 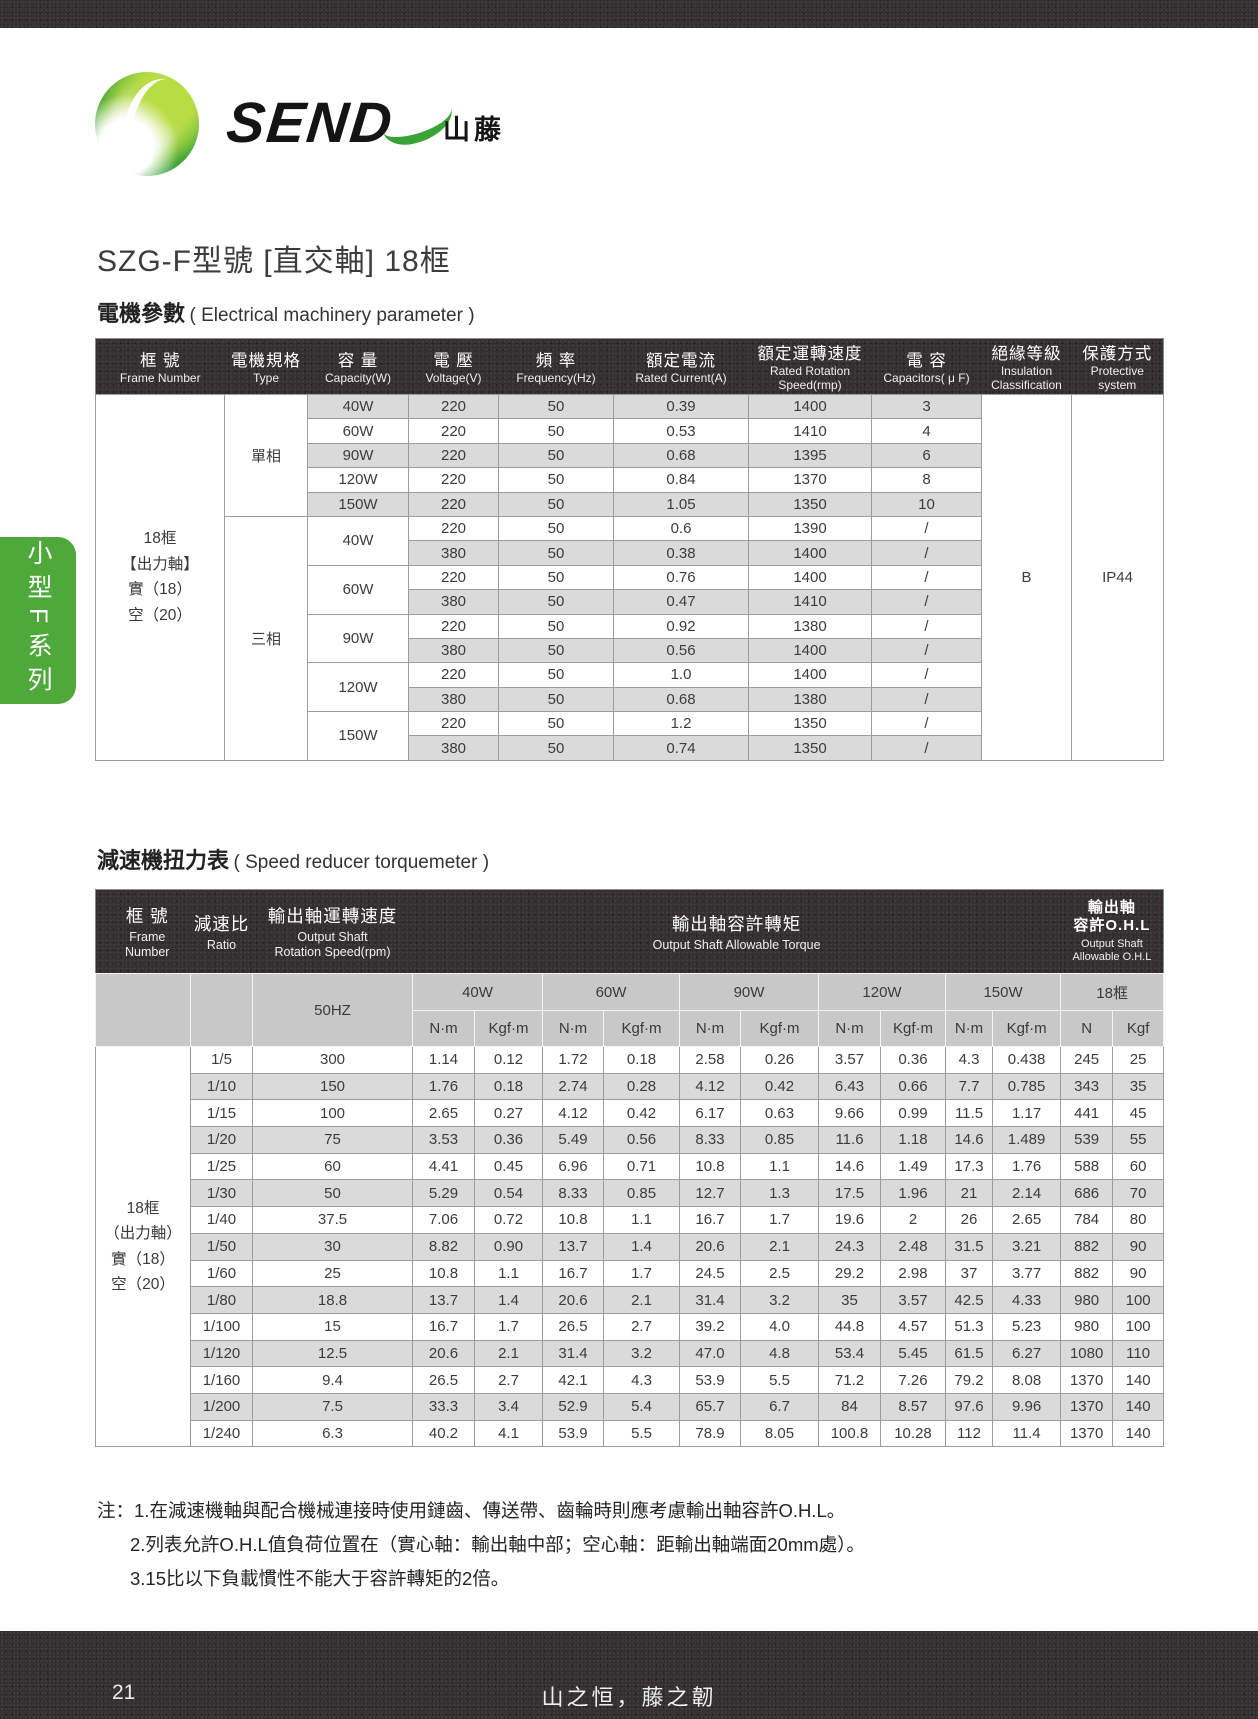 I want to click on value-cell: 10.8, so click(x=710, y=1166).